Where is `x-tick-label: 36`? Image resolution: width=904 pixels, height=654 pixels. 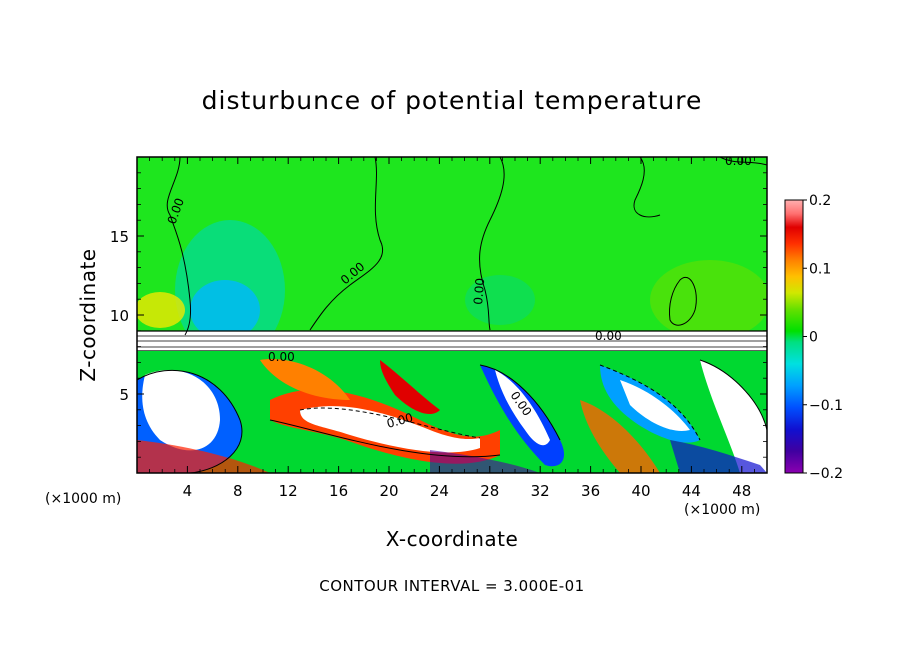
x-tick-label: 36 is located at coordinates (590, 491).